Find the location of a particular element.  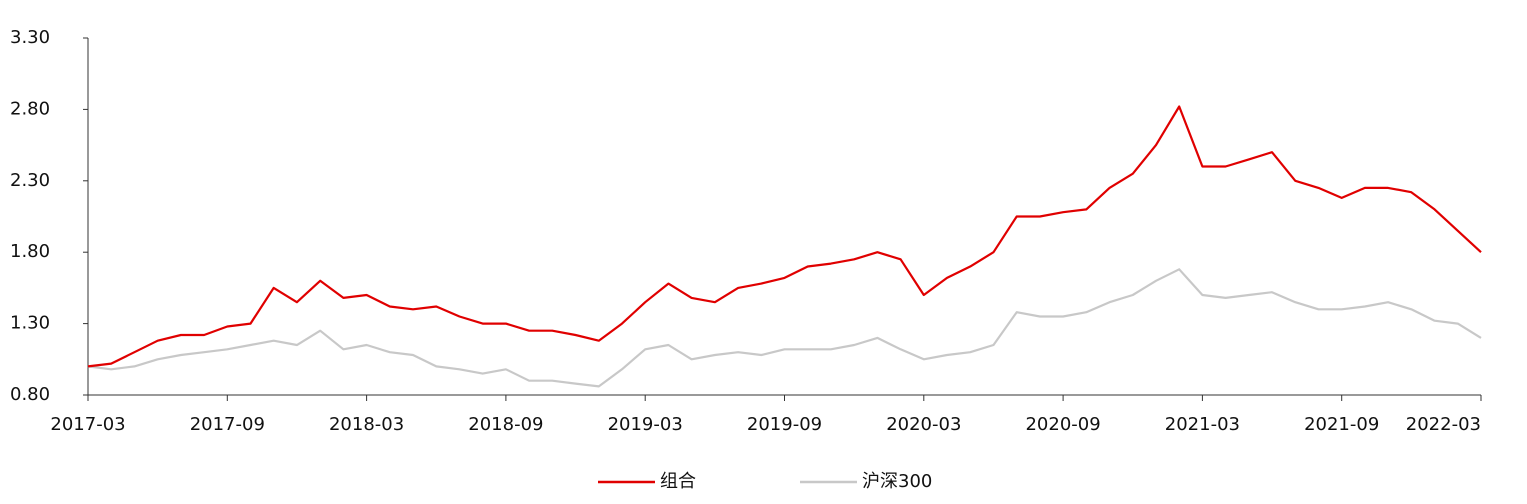

y-tick-label: 3.30 is located at coordinates (30, 37).